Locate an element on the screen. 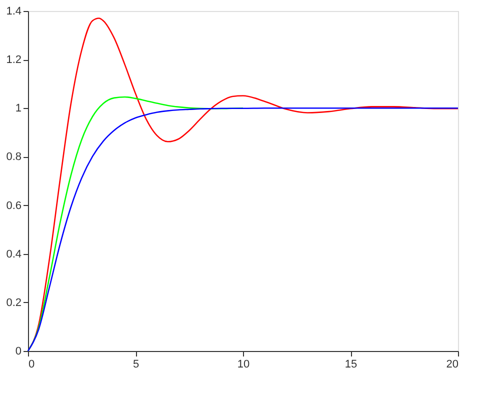 Image resolution: width=501 pixels, height=401 pixels. x-tick-label: 5 is located at coordinates (136, 364).